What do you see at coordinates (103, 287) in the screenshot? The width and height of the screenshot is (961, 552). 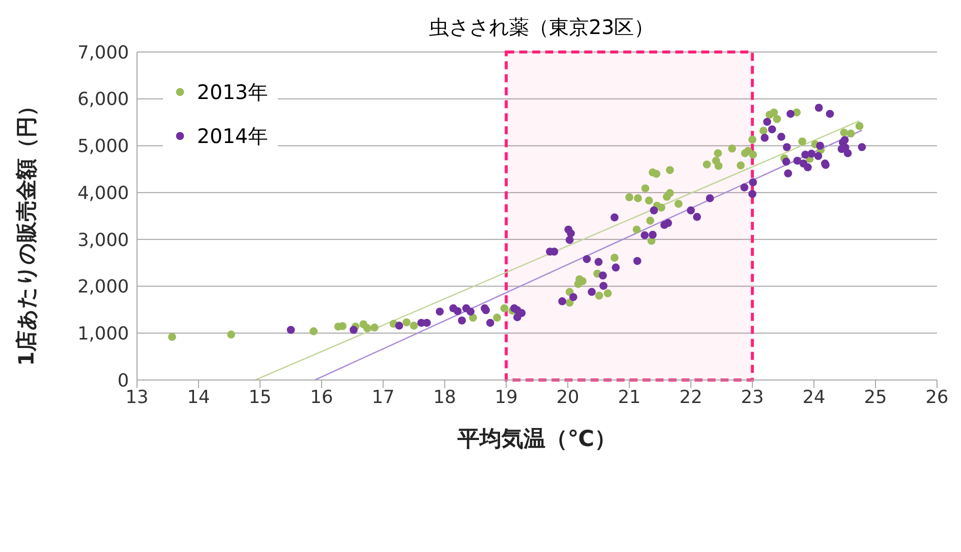 I see `y-tick-label: 2,000` at bounding box center [103, 287].